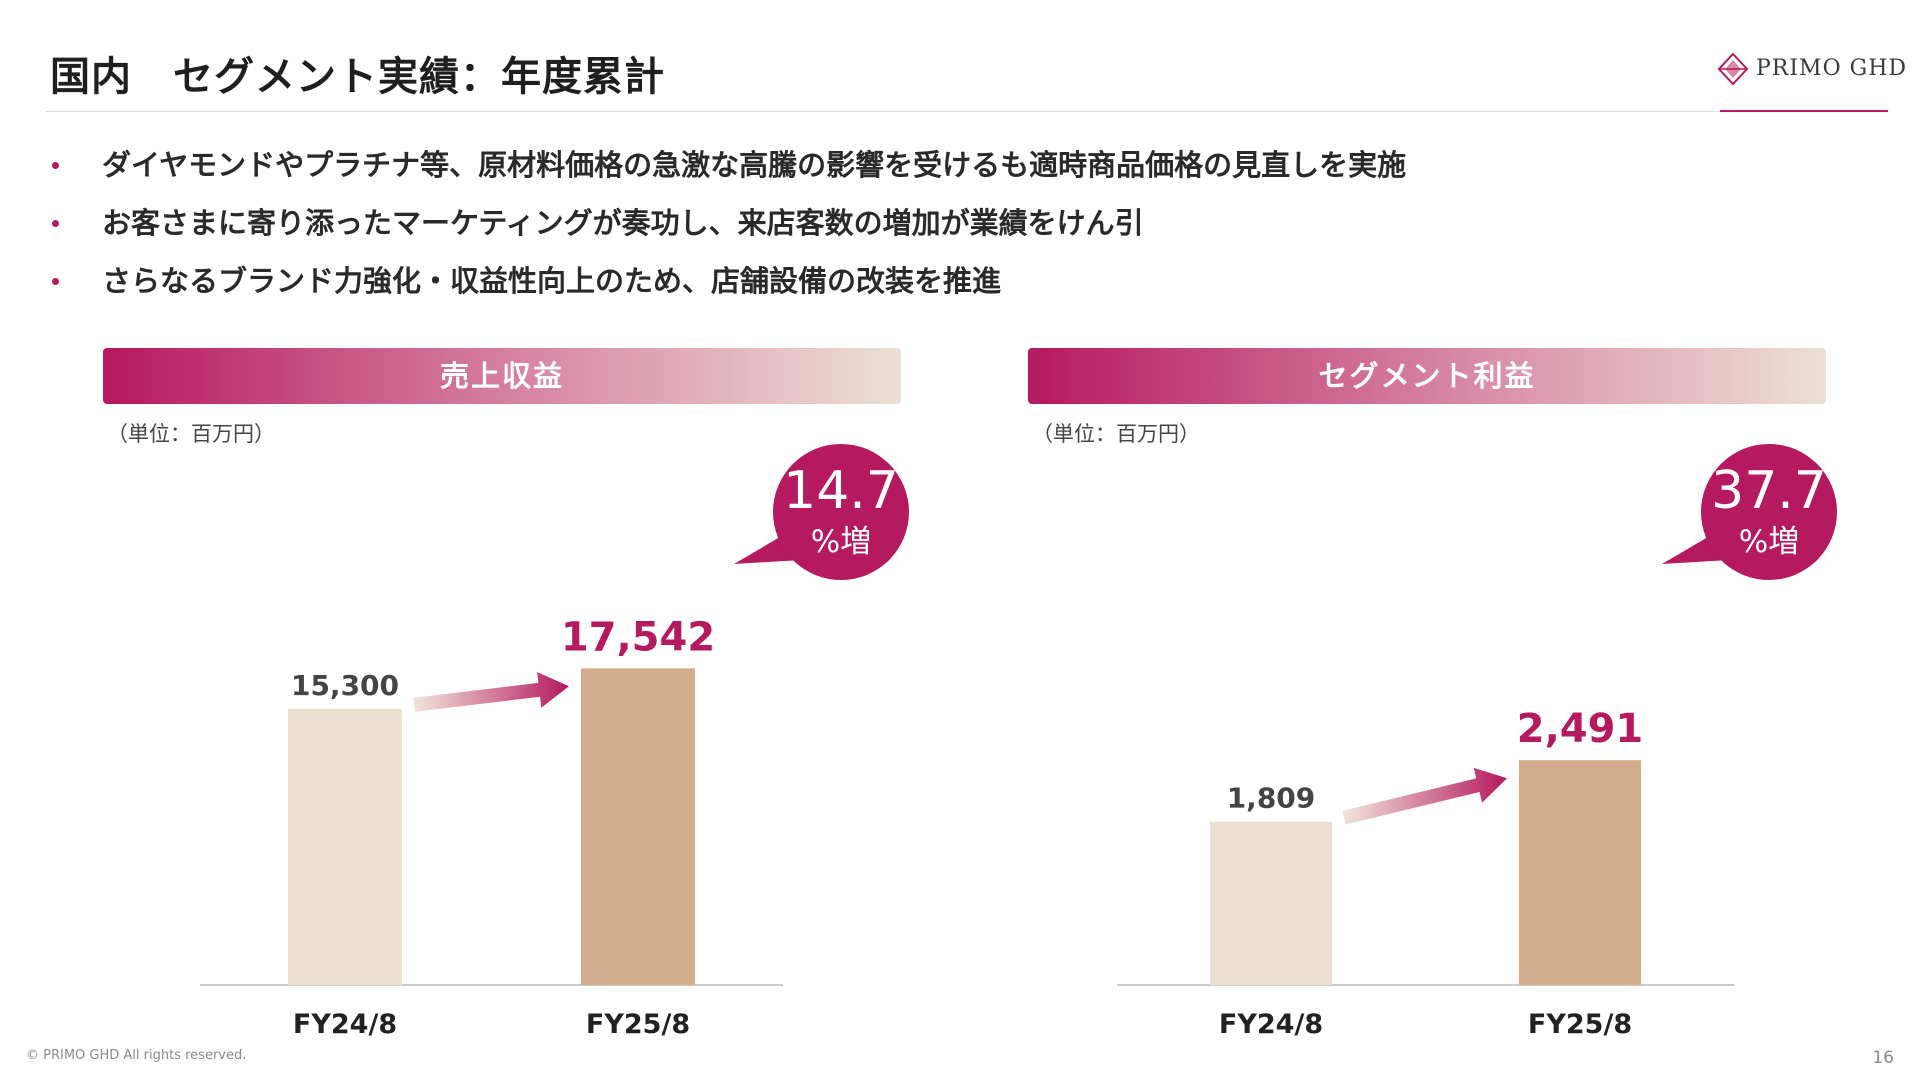 This screenshot has width=1920, height=1080. Describe the element at coordinates (623, 223) in the screenshot. I see `bullet-text: お客さまに寄り添ったマーケティングが奏功し、来店客数の増加が業績をけん引` at that location.